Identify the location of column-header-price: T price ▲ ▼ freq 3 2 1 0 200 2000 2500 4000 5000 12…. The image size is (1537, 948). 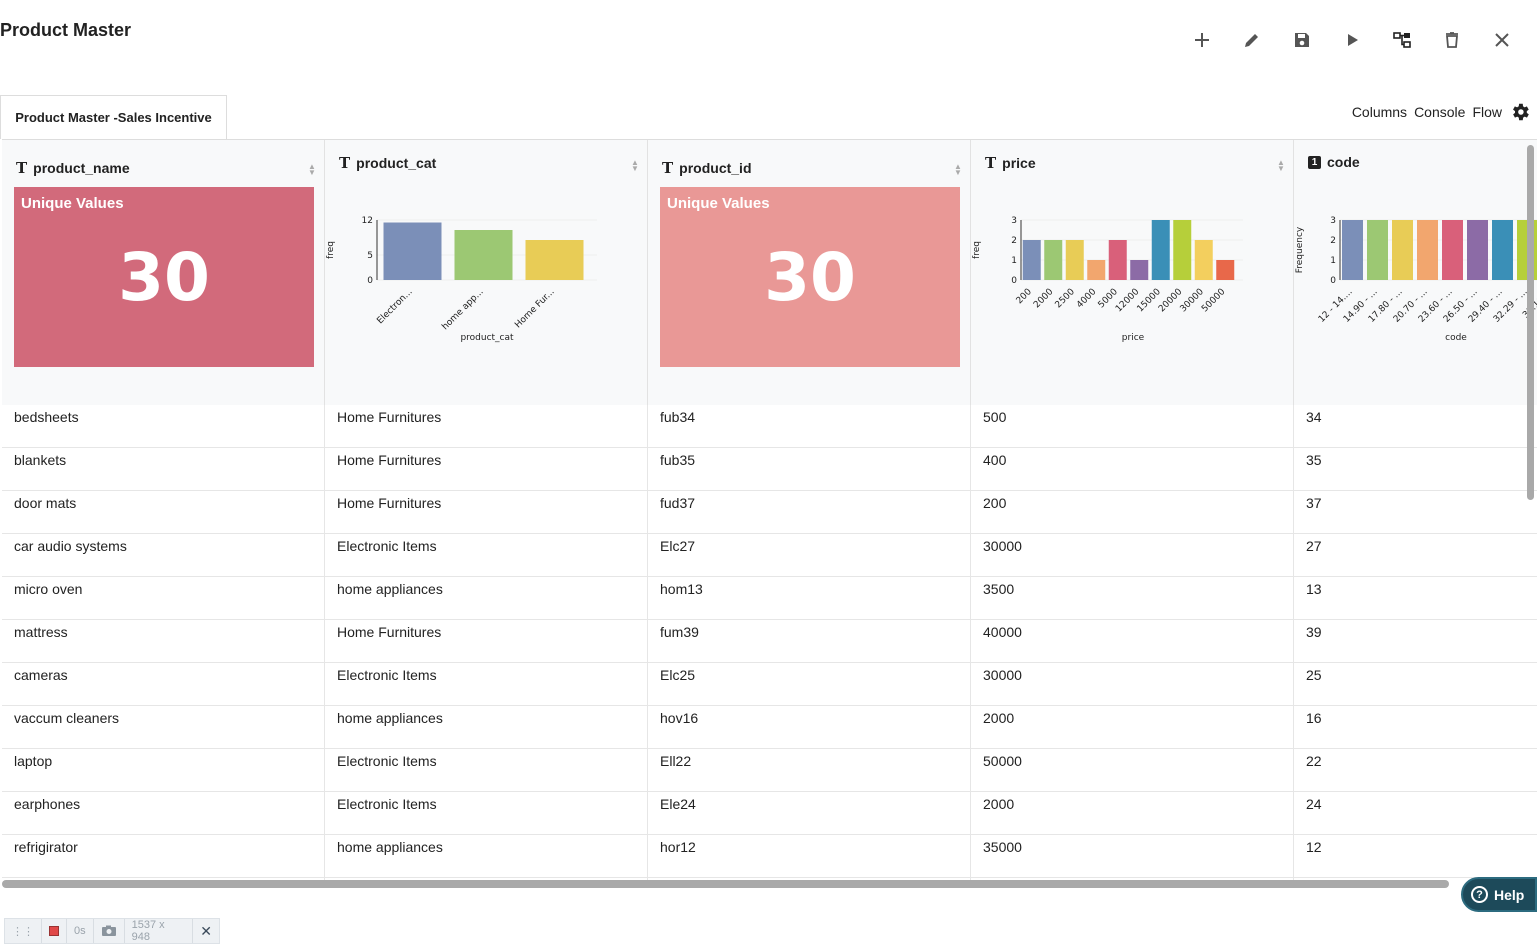
(1132, 272).